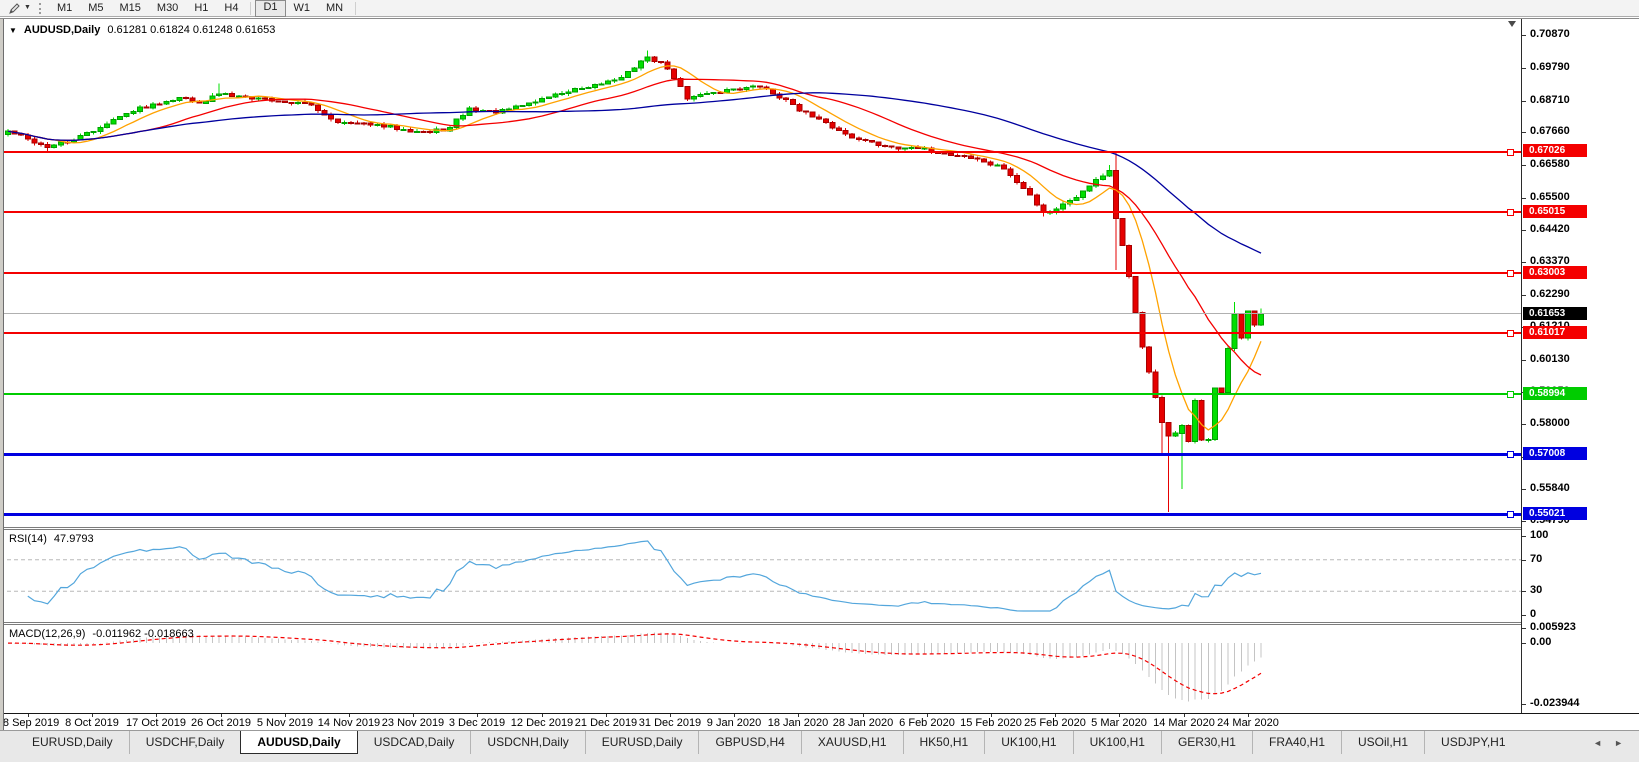  Describe the element at coordinates (1472, 742) in the screenshot. I see `chart-tab-USDJPY-H1: USDJPY,H1` at that location.